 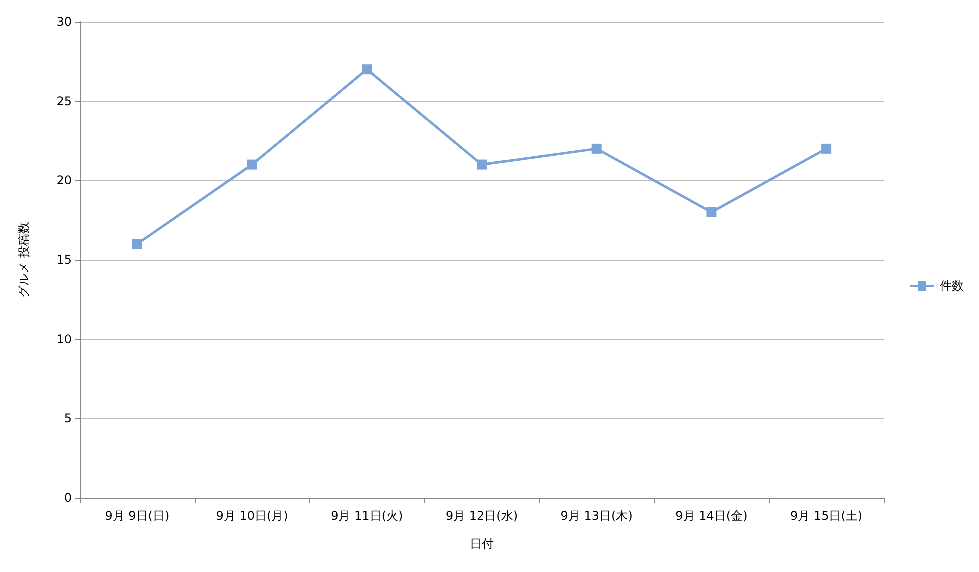 What do you see at coordinates (137, 516) in the screenshot?
I see `x-tick-label: 9月 9日(日)` at bounding box center [137, 516].